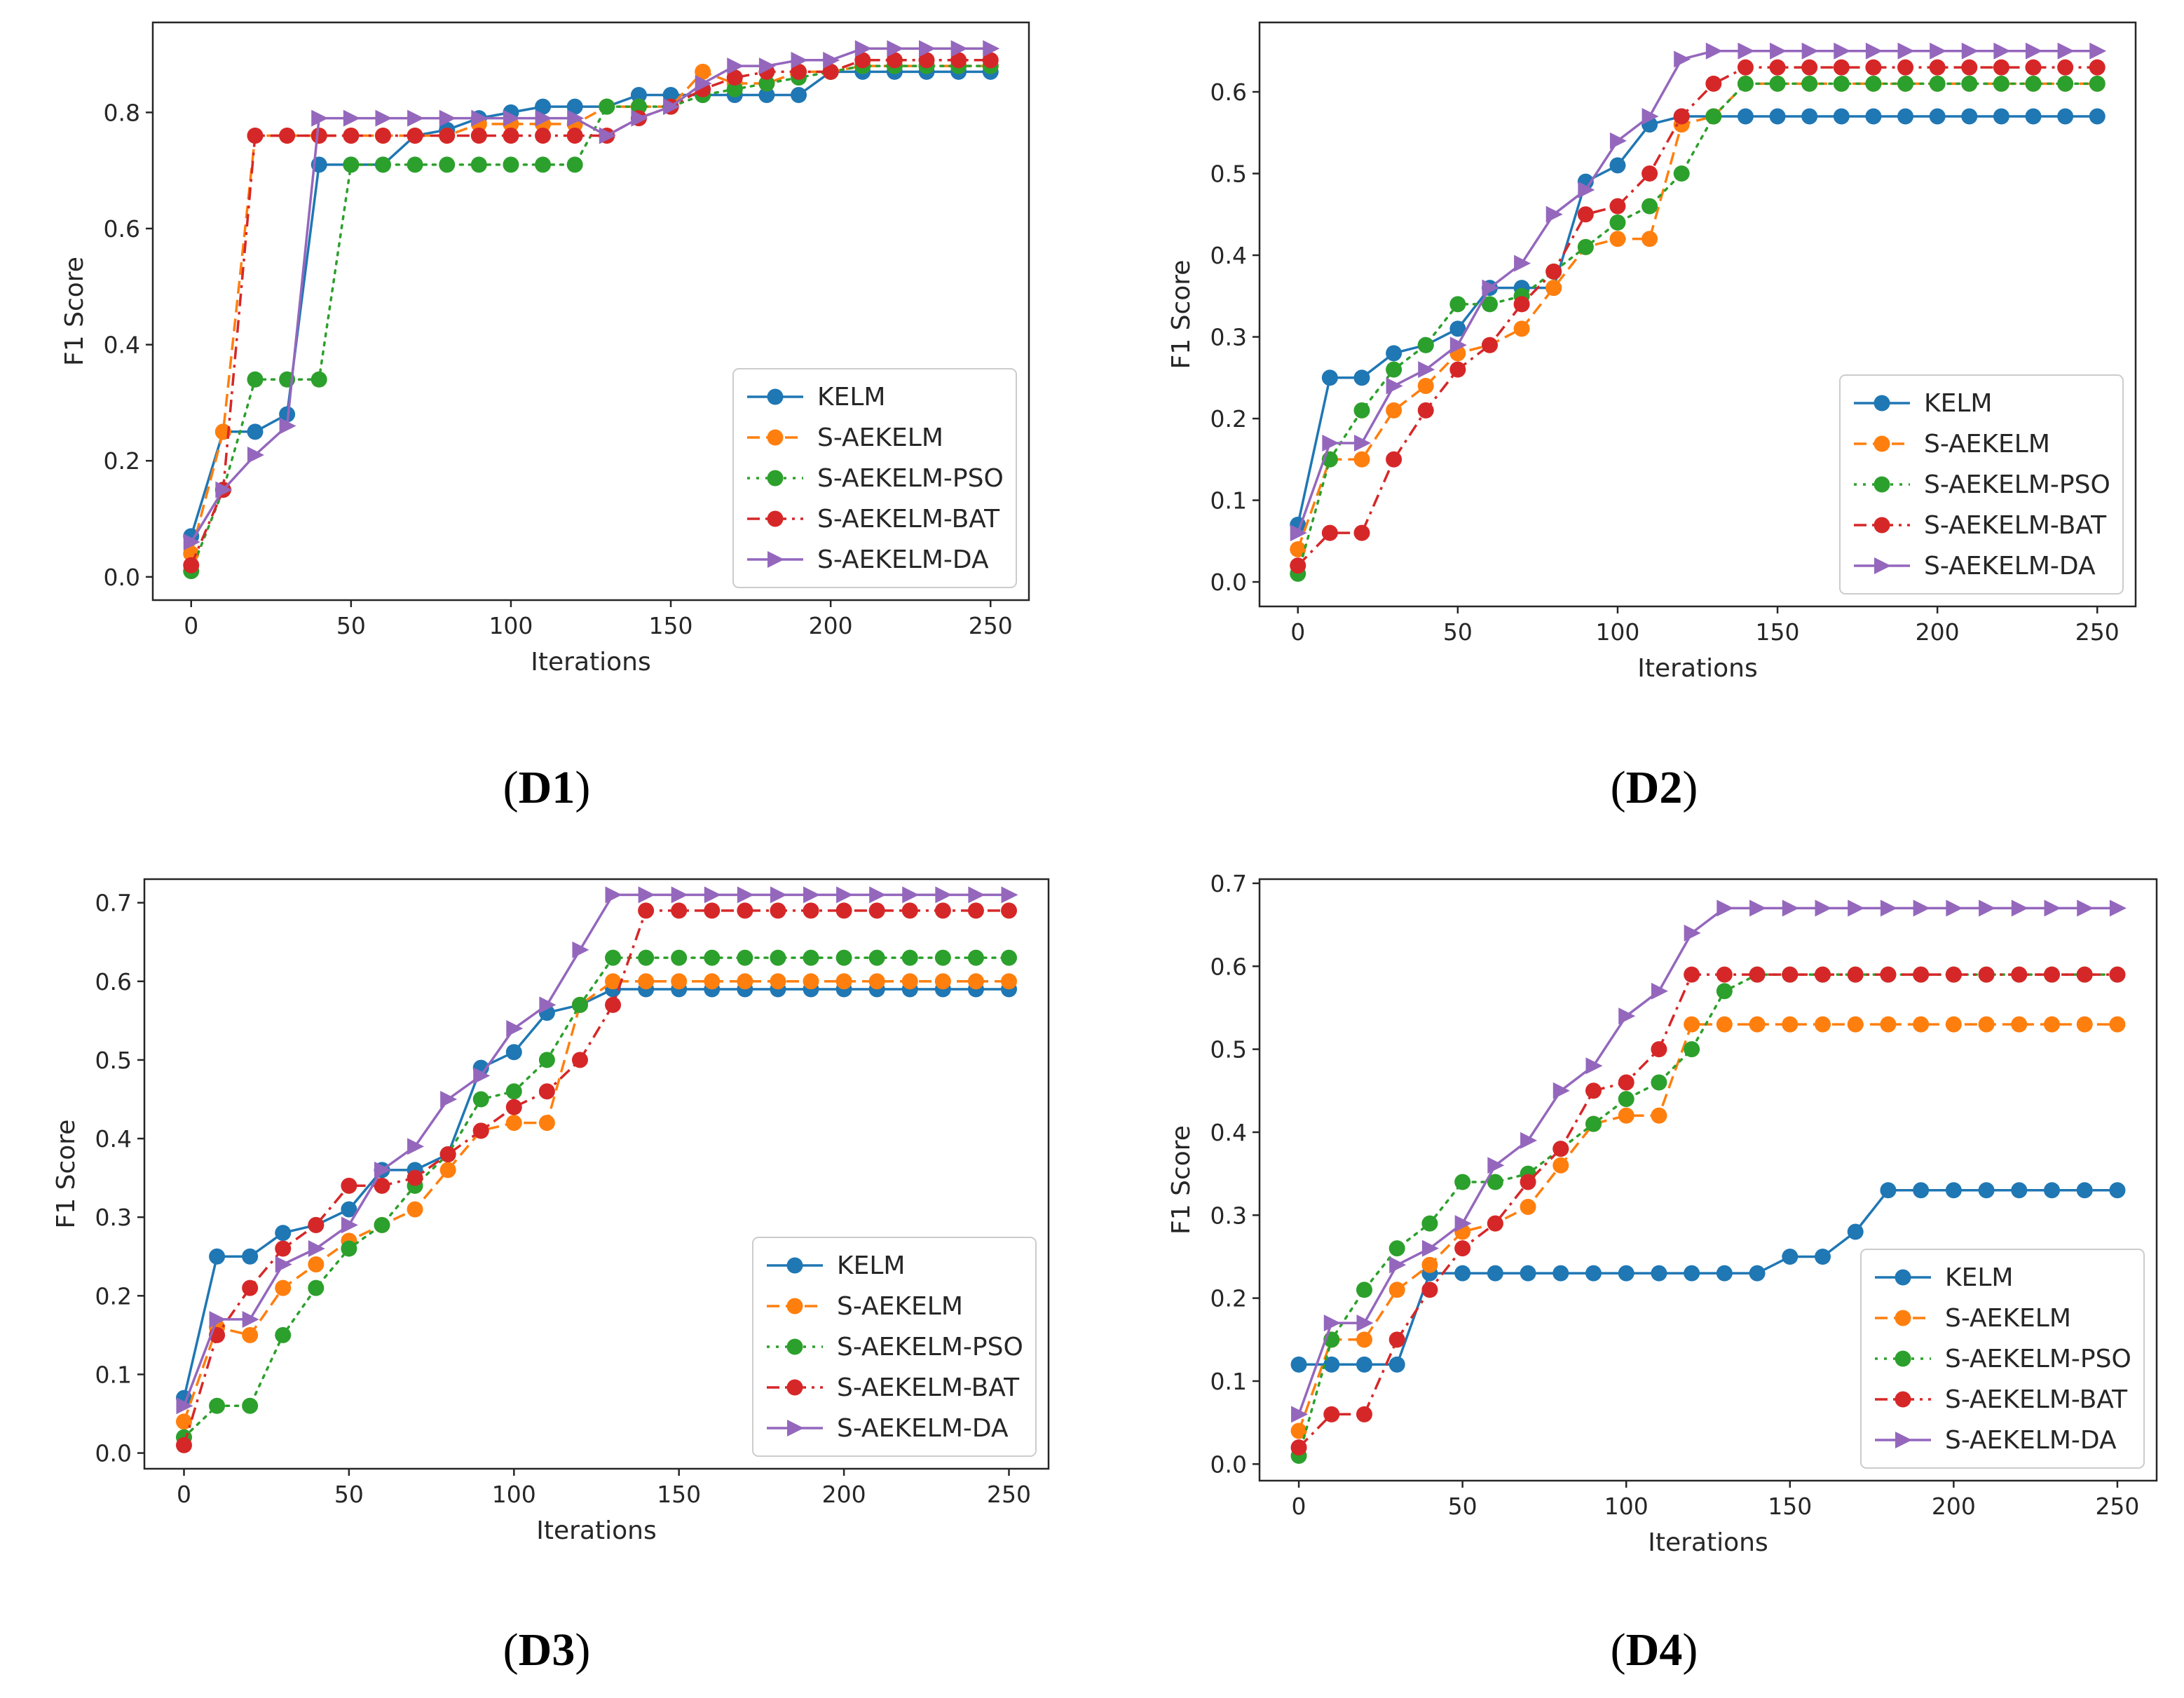  I want to click on y-tick-label: 0.0, so click(122, 577).